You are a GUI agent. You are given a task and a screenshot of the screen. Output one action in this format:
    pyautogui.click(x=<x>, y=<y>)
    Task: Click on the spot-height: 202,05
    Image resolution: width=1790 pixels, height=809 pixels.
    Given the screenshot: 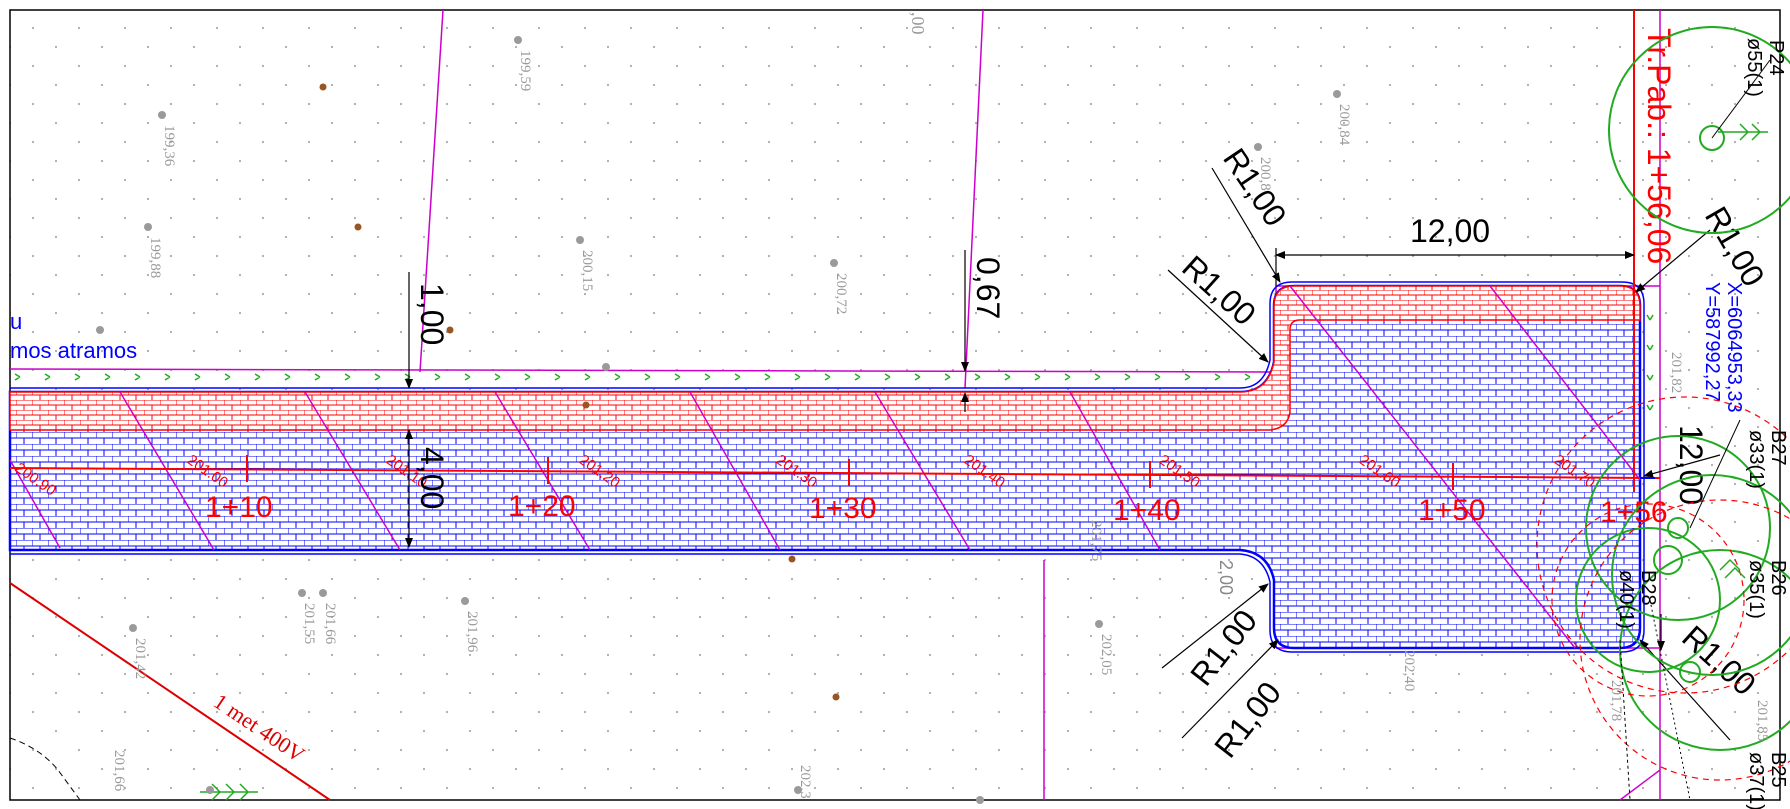 What is the action you would take?
    pyautogui.click(x=1106, y=654)
    